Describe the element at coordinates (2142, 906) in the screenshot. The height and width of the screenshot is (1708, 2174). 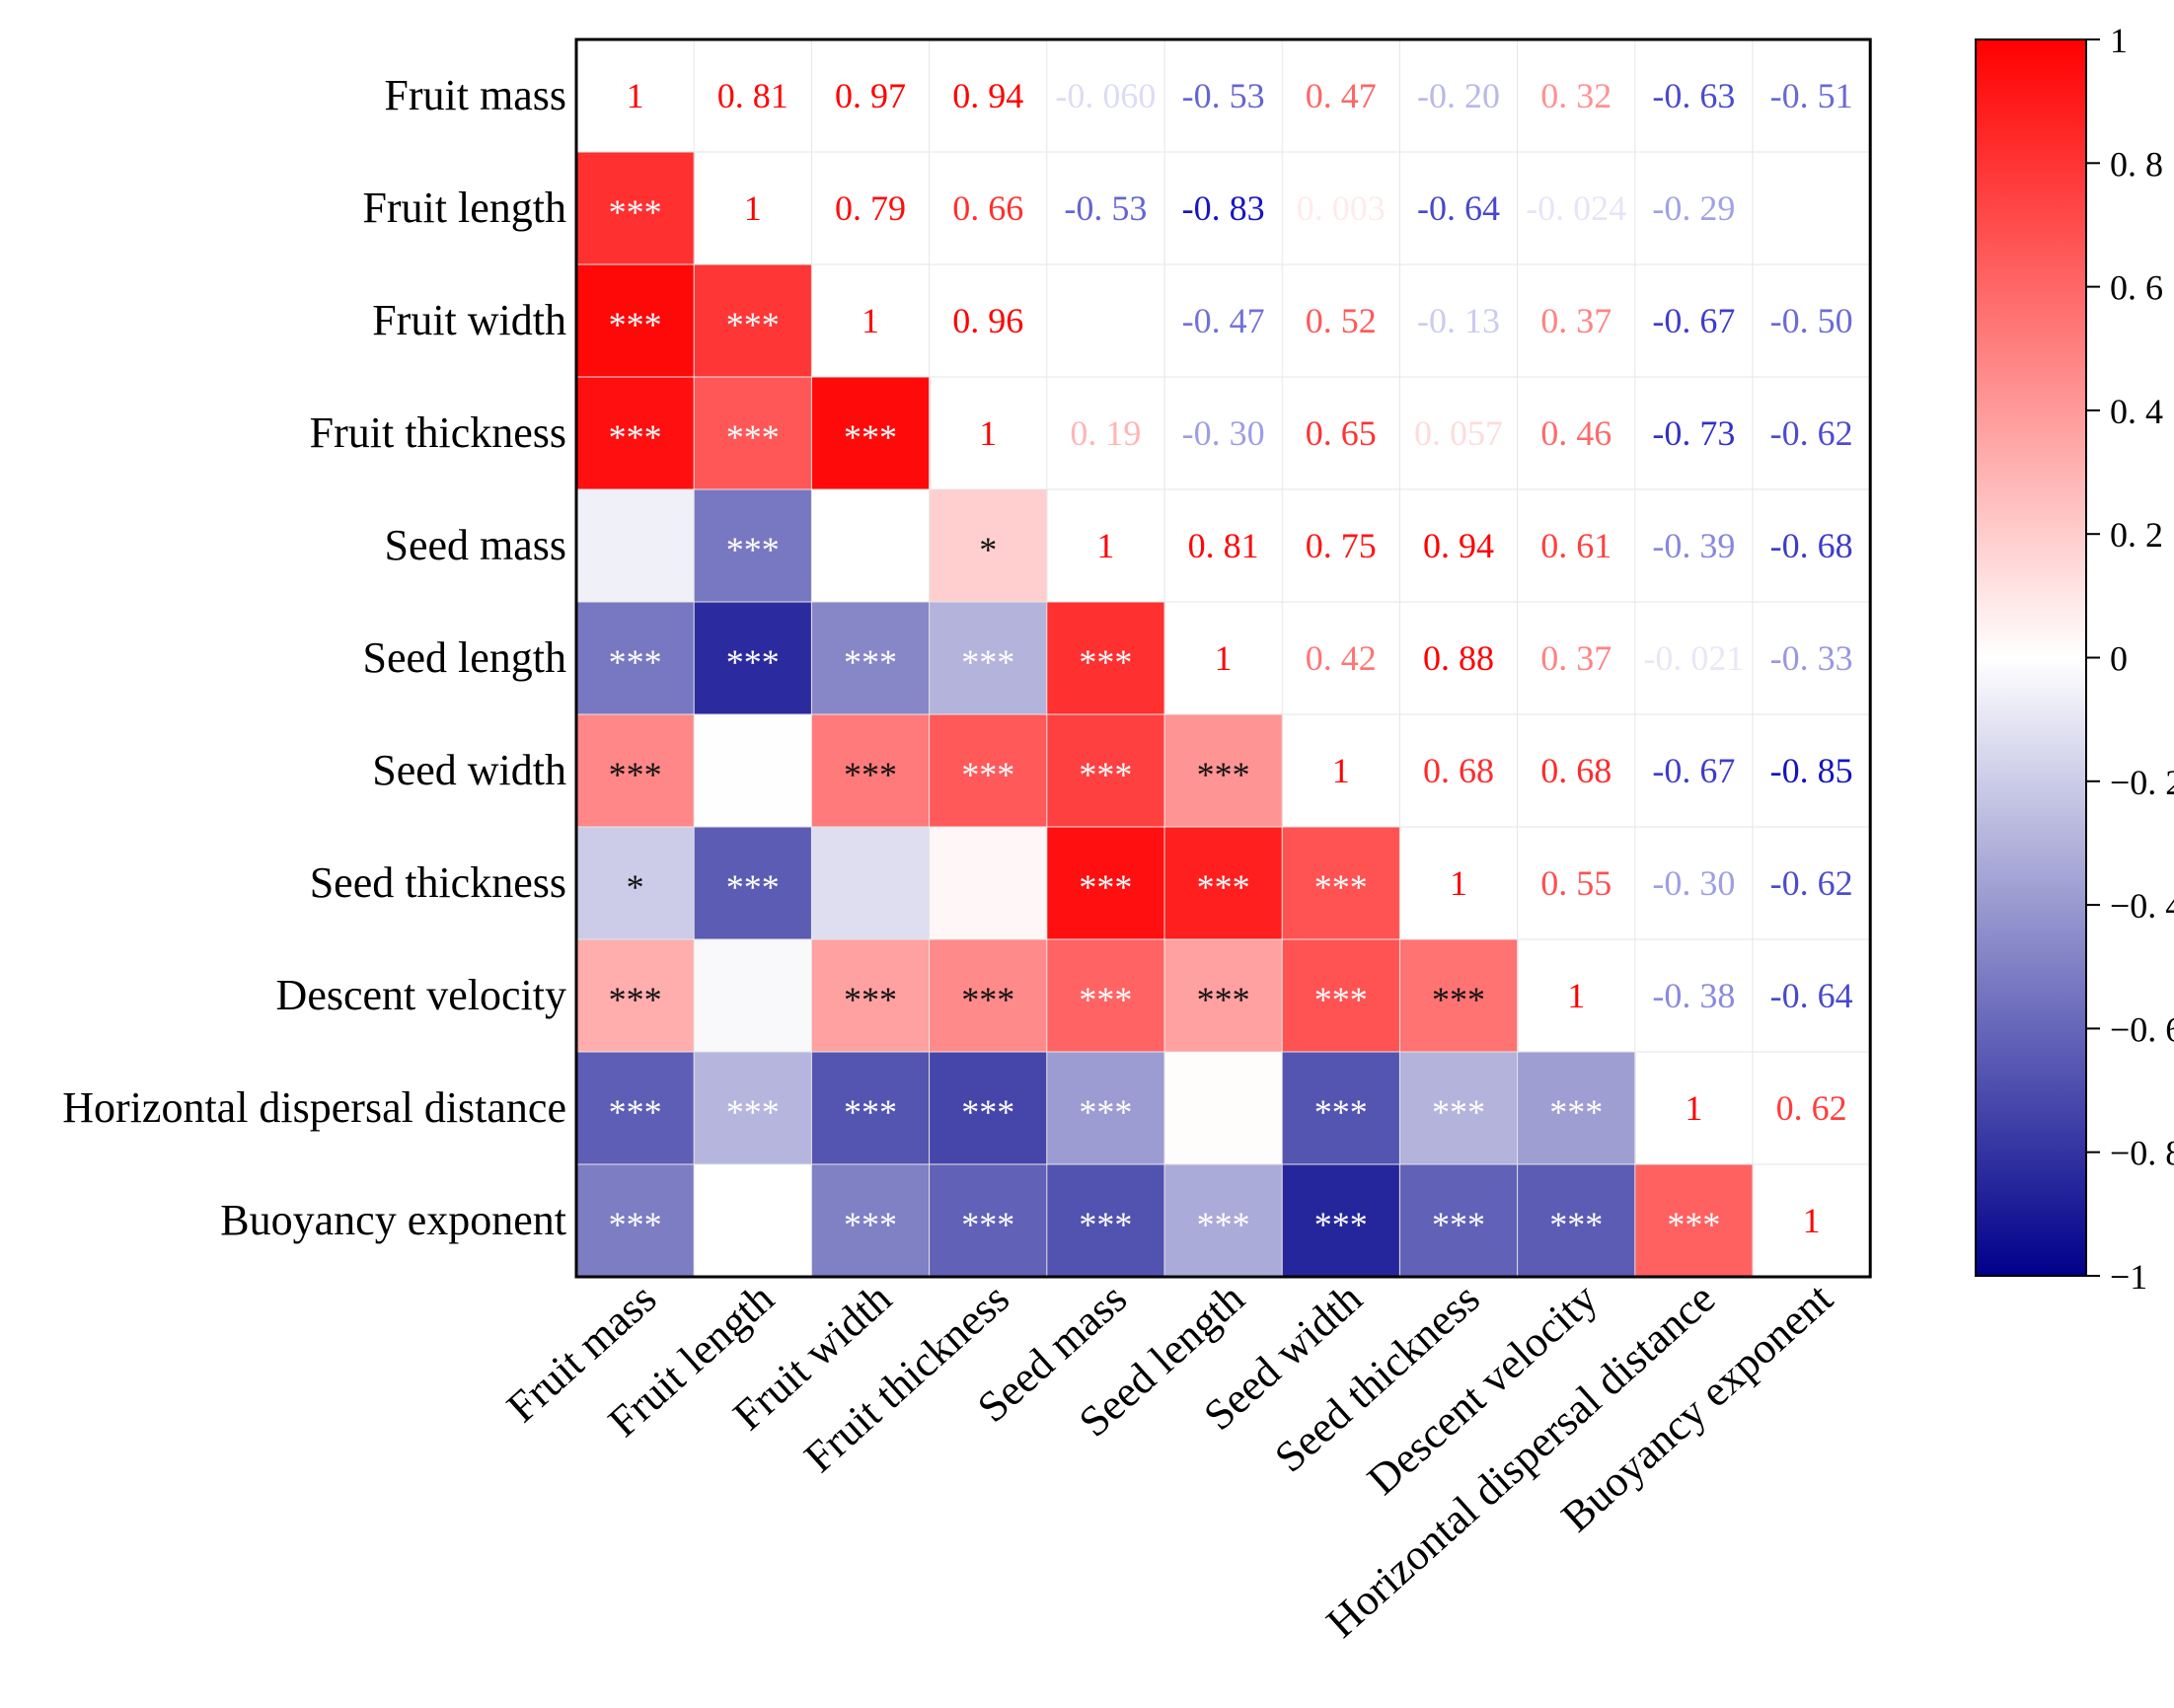
I see `colorbar-tick-label: −0. 4` at that location.